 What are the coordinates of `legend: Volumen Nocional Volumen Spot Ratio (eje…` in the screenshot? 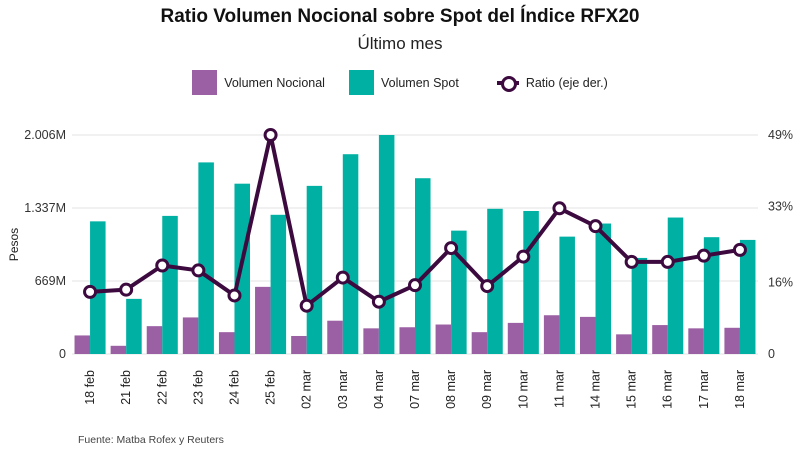 It's located at (400, 82).